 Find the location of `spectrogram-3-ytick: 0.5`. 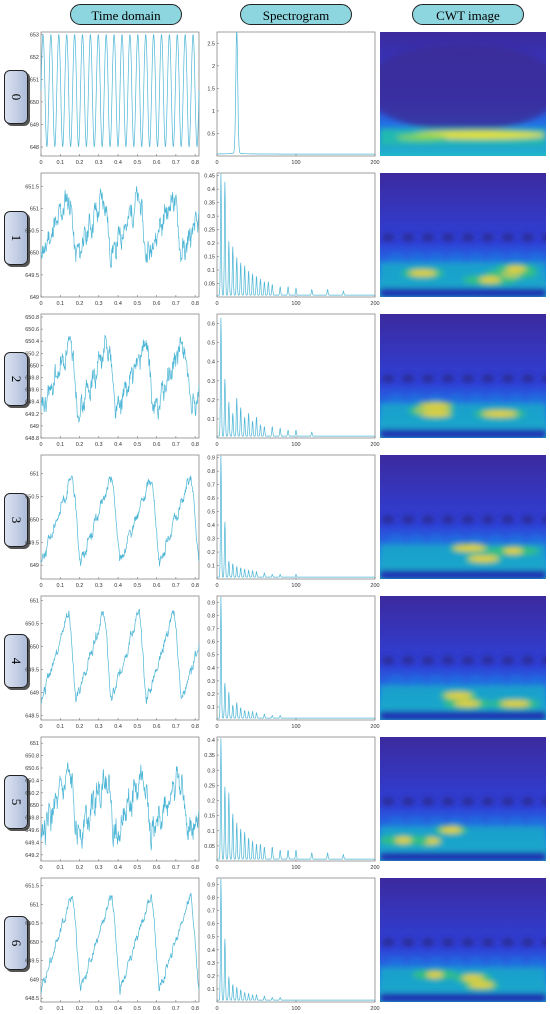

spectrogram-3-ytick: 0.5 is located at coordinates (211, 513).